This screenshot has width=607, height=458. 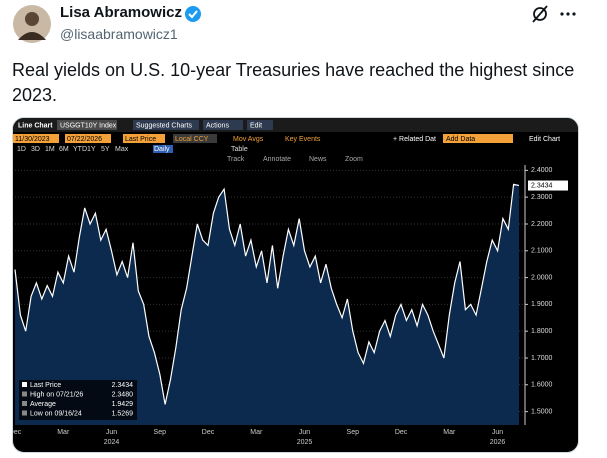 I want to click on toolbar-text: Edit Chart, so click(x=544, y=139).